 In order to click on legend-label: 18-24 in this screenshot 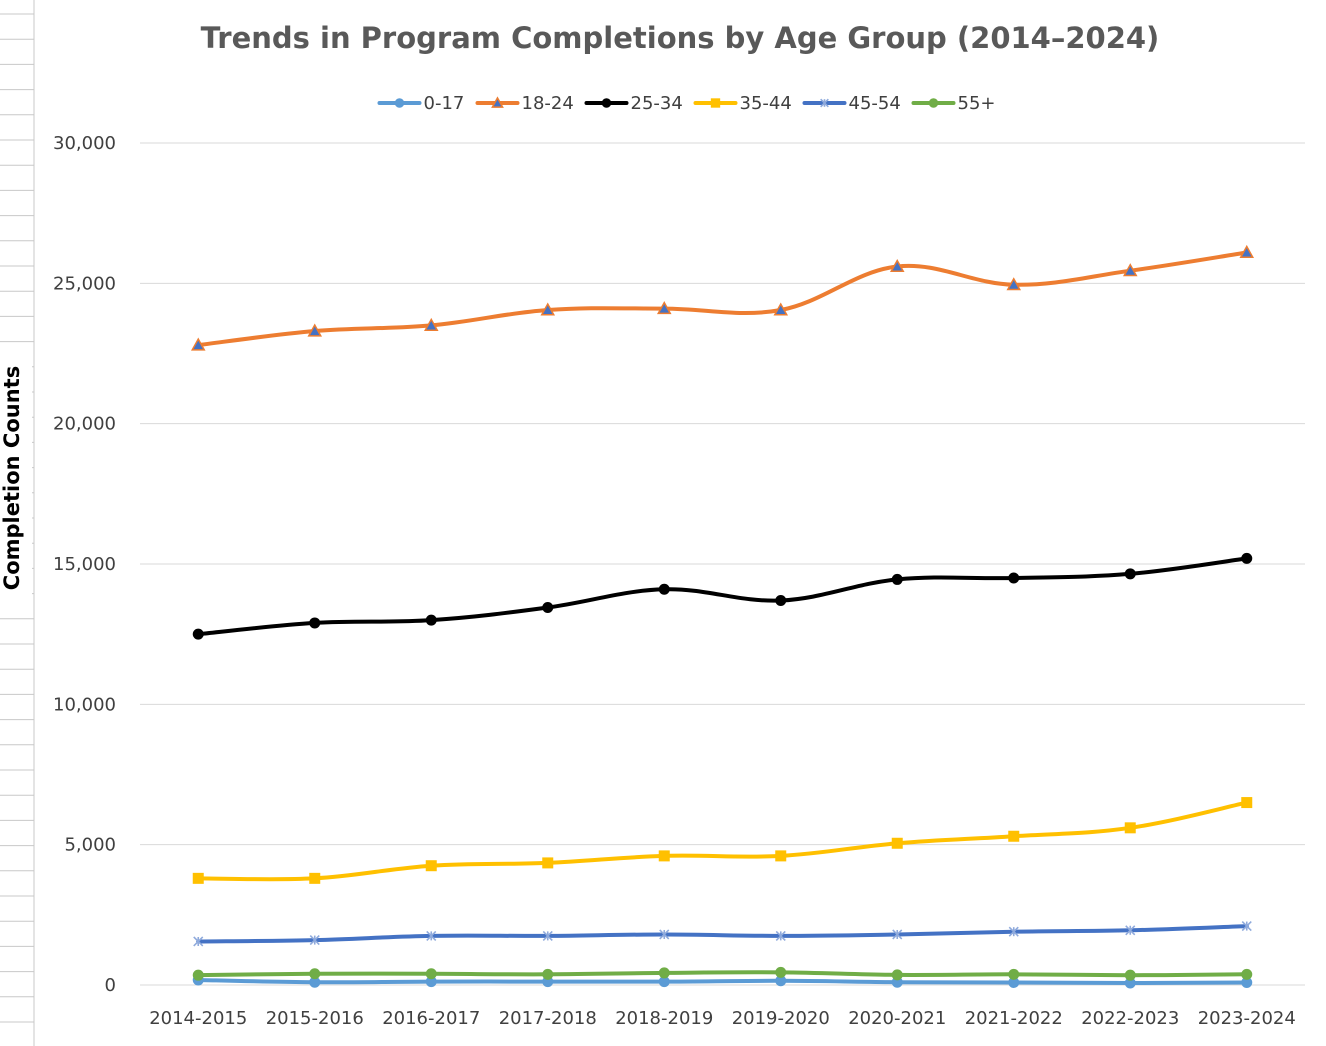, I will do `click(548, 103)`.